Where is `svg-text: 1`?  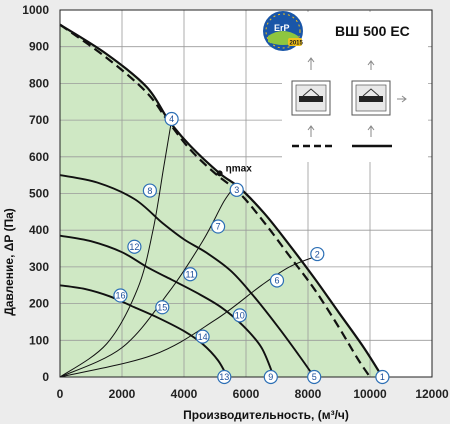
svg-text: 1 is located at coordinates (382, 377).